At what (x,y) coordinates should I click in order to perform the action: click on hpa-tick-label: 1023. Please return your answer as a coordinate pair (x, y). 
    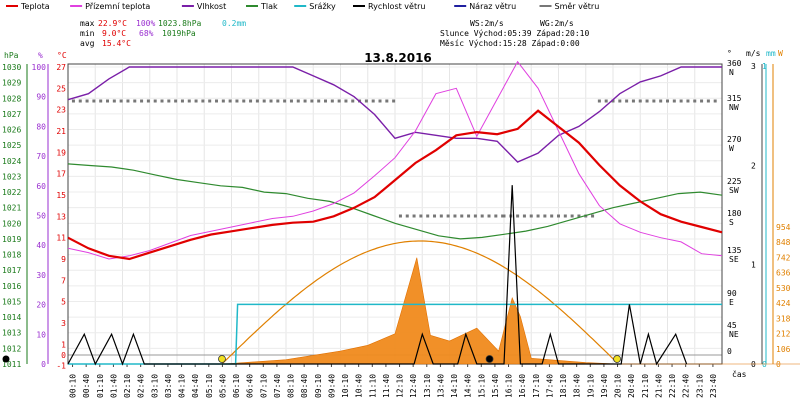
    Looking at the image, I should click on (11, 176).